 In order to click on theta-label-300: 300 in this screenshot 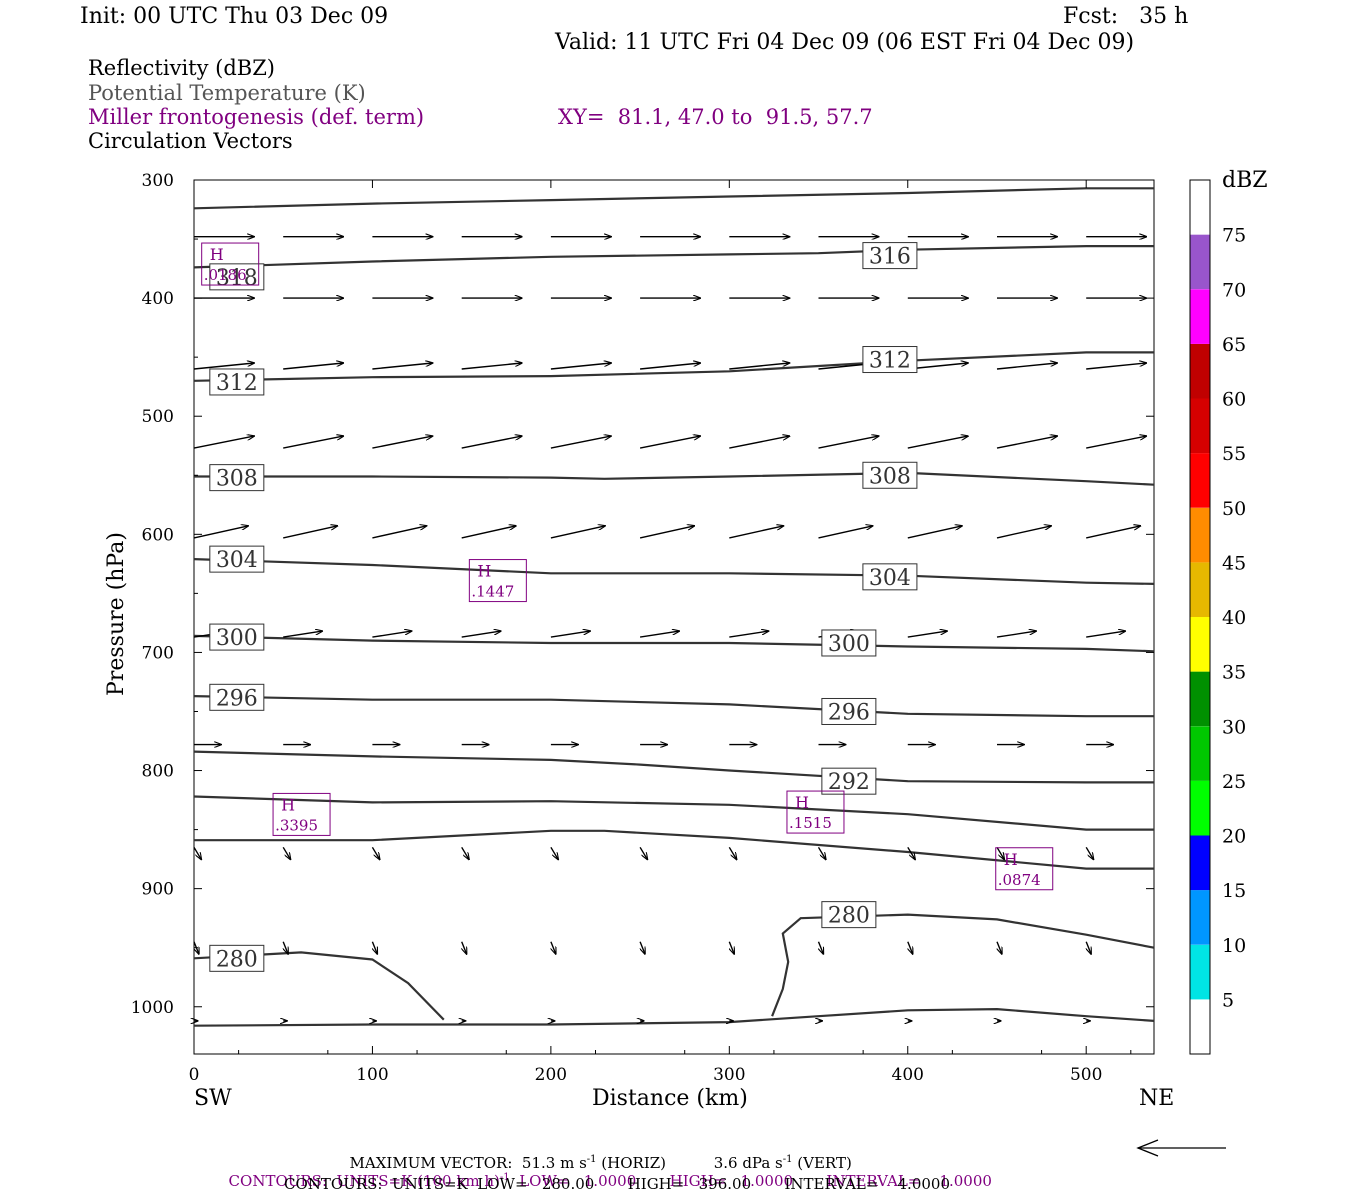, I will do `click(237, 637)`.